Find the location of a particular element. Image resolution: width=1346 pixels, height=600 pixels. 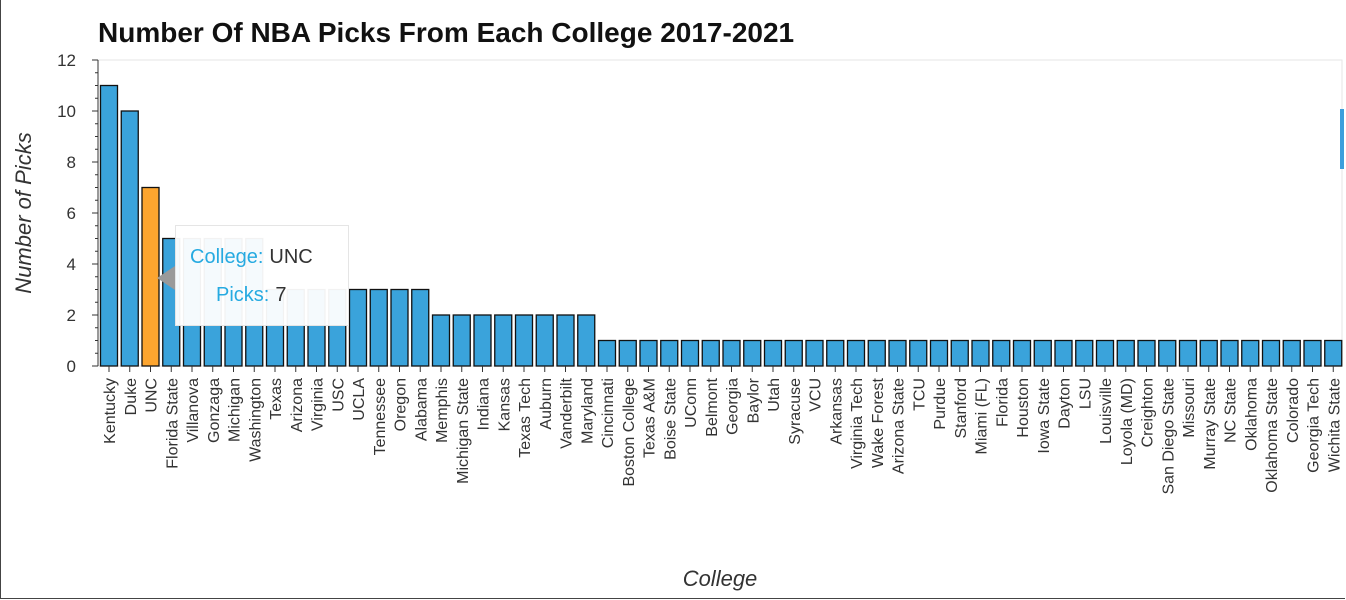

bar-lsu is located at coordinates (1084, 353).